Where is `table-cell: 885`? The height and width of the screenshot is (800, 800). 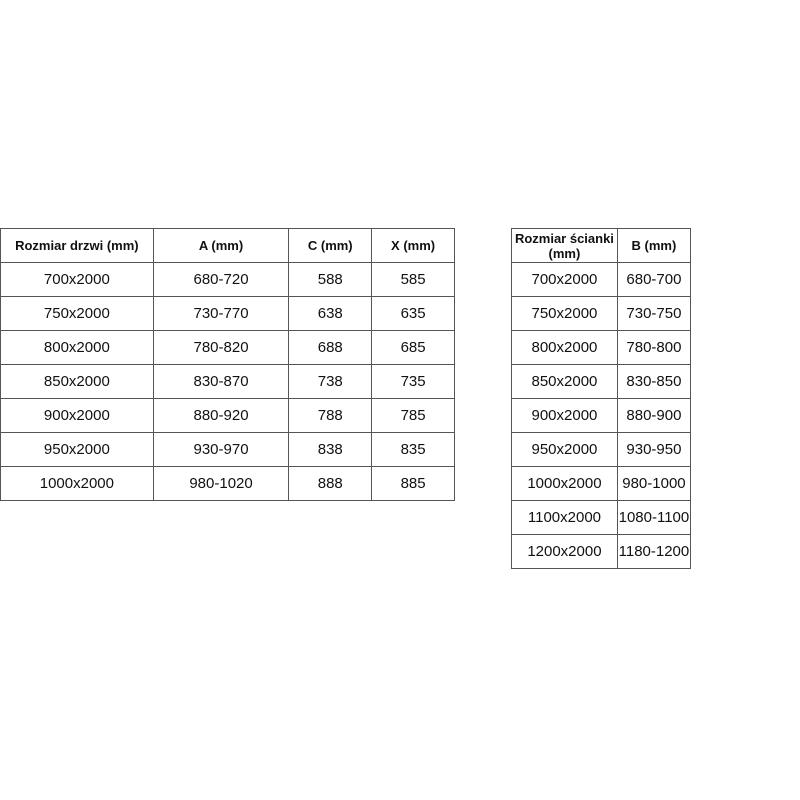
table-cell: 885 is located at coordinates (413, 483).